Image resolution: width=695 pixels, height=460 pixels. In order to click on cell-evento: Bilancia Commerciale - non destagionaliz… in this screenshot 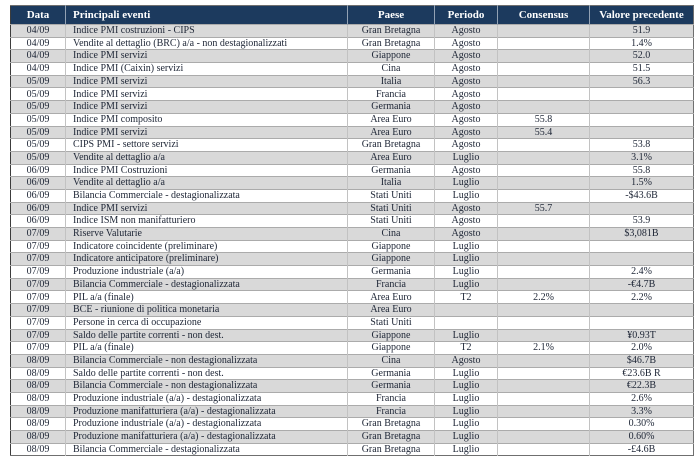, I will do `click(206, 386)`.